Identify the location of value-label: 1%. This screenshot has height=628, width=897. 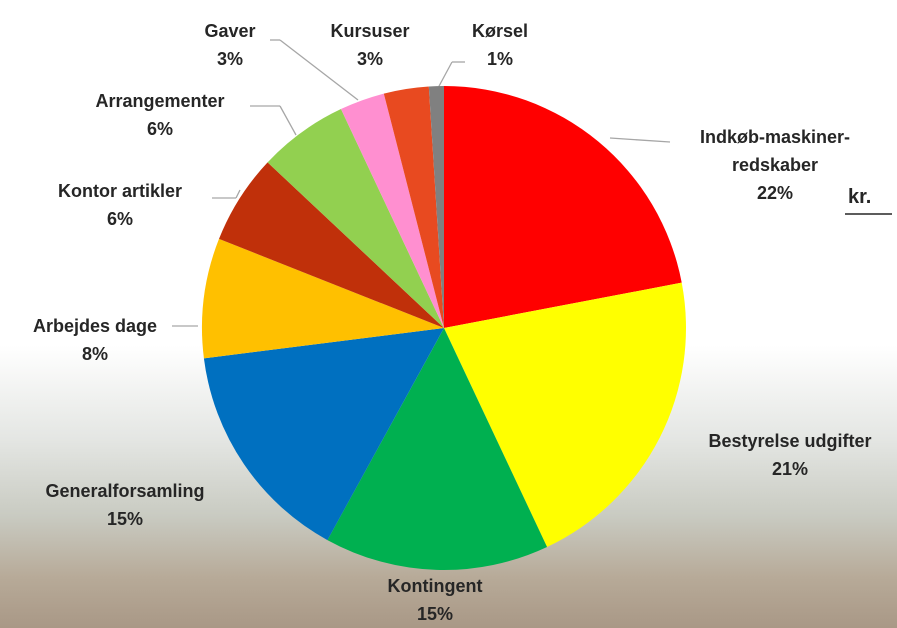
(499, 59).